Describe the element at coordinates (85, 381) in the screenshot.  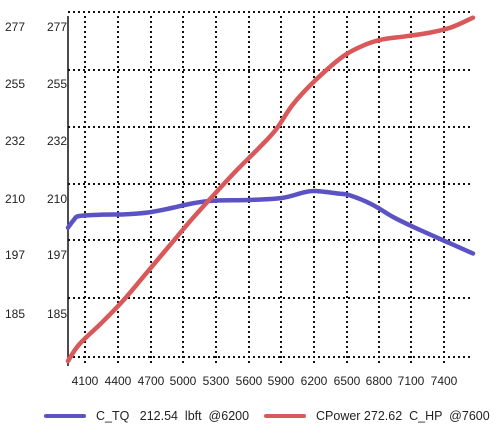
I see `x-tick-label: 4100` at that location.